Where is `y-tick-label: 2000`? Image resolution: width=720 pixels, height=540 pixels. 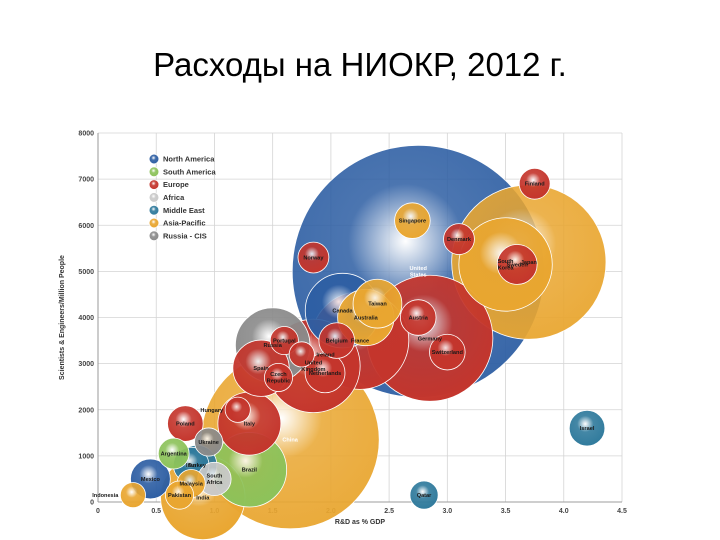
y-tick-label: 2000 is located at coordinates (86, 410).